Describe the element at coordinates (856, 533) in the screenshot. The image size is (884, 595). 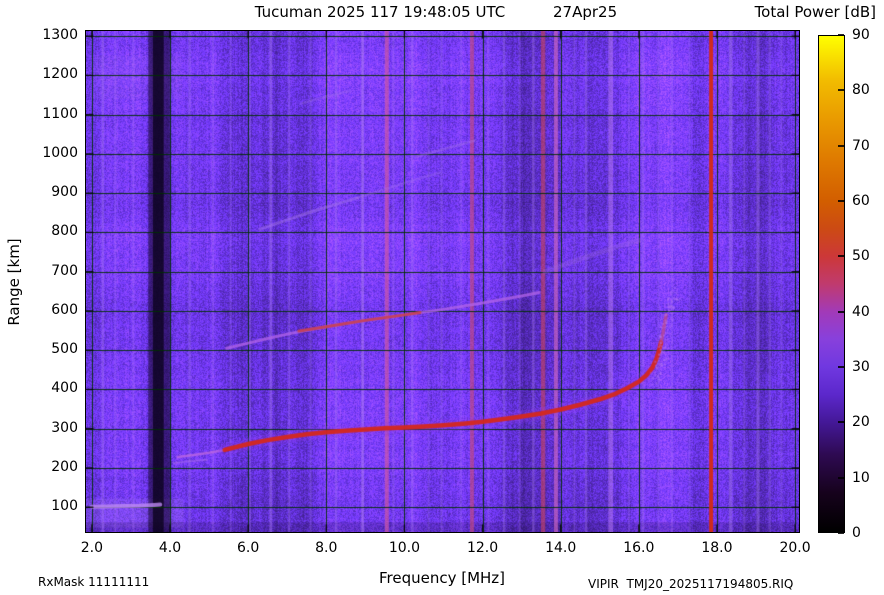
I see `colorbar-tick-label: 0` at that location.